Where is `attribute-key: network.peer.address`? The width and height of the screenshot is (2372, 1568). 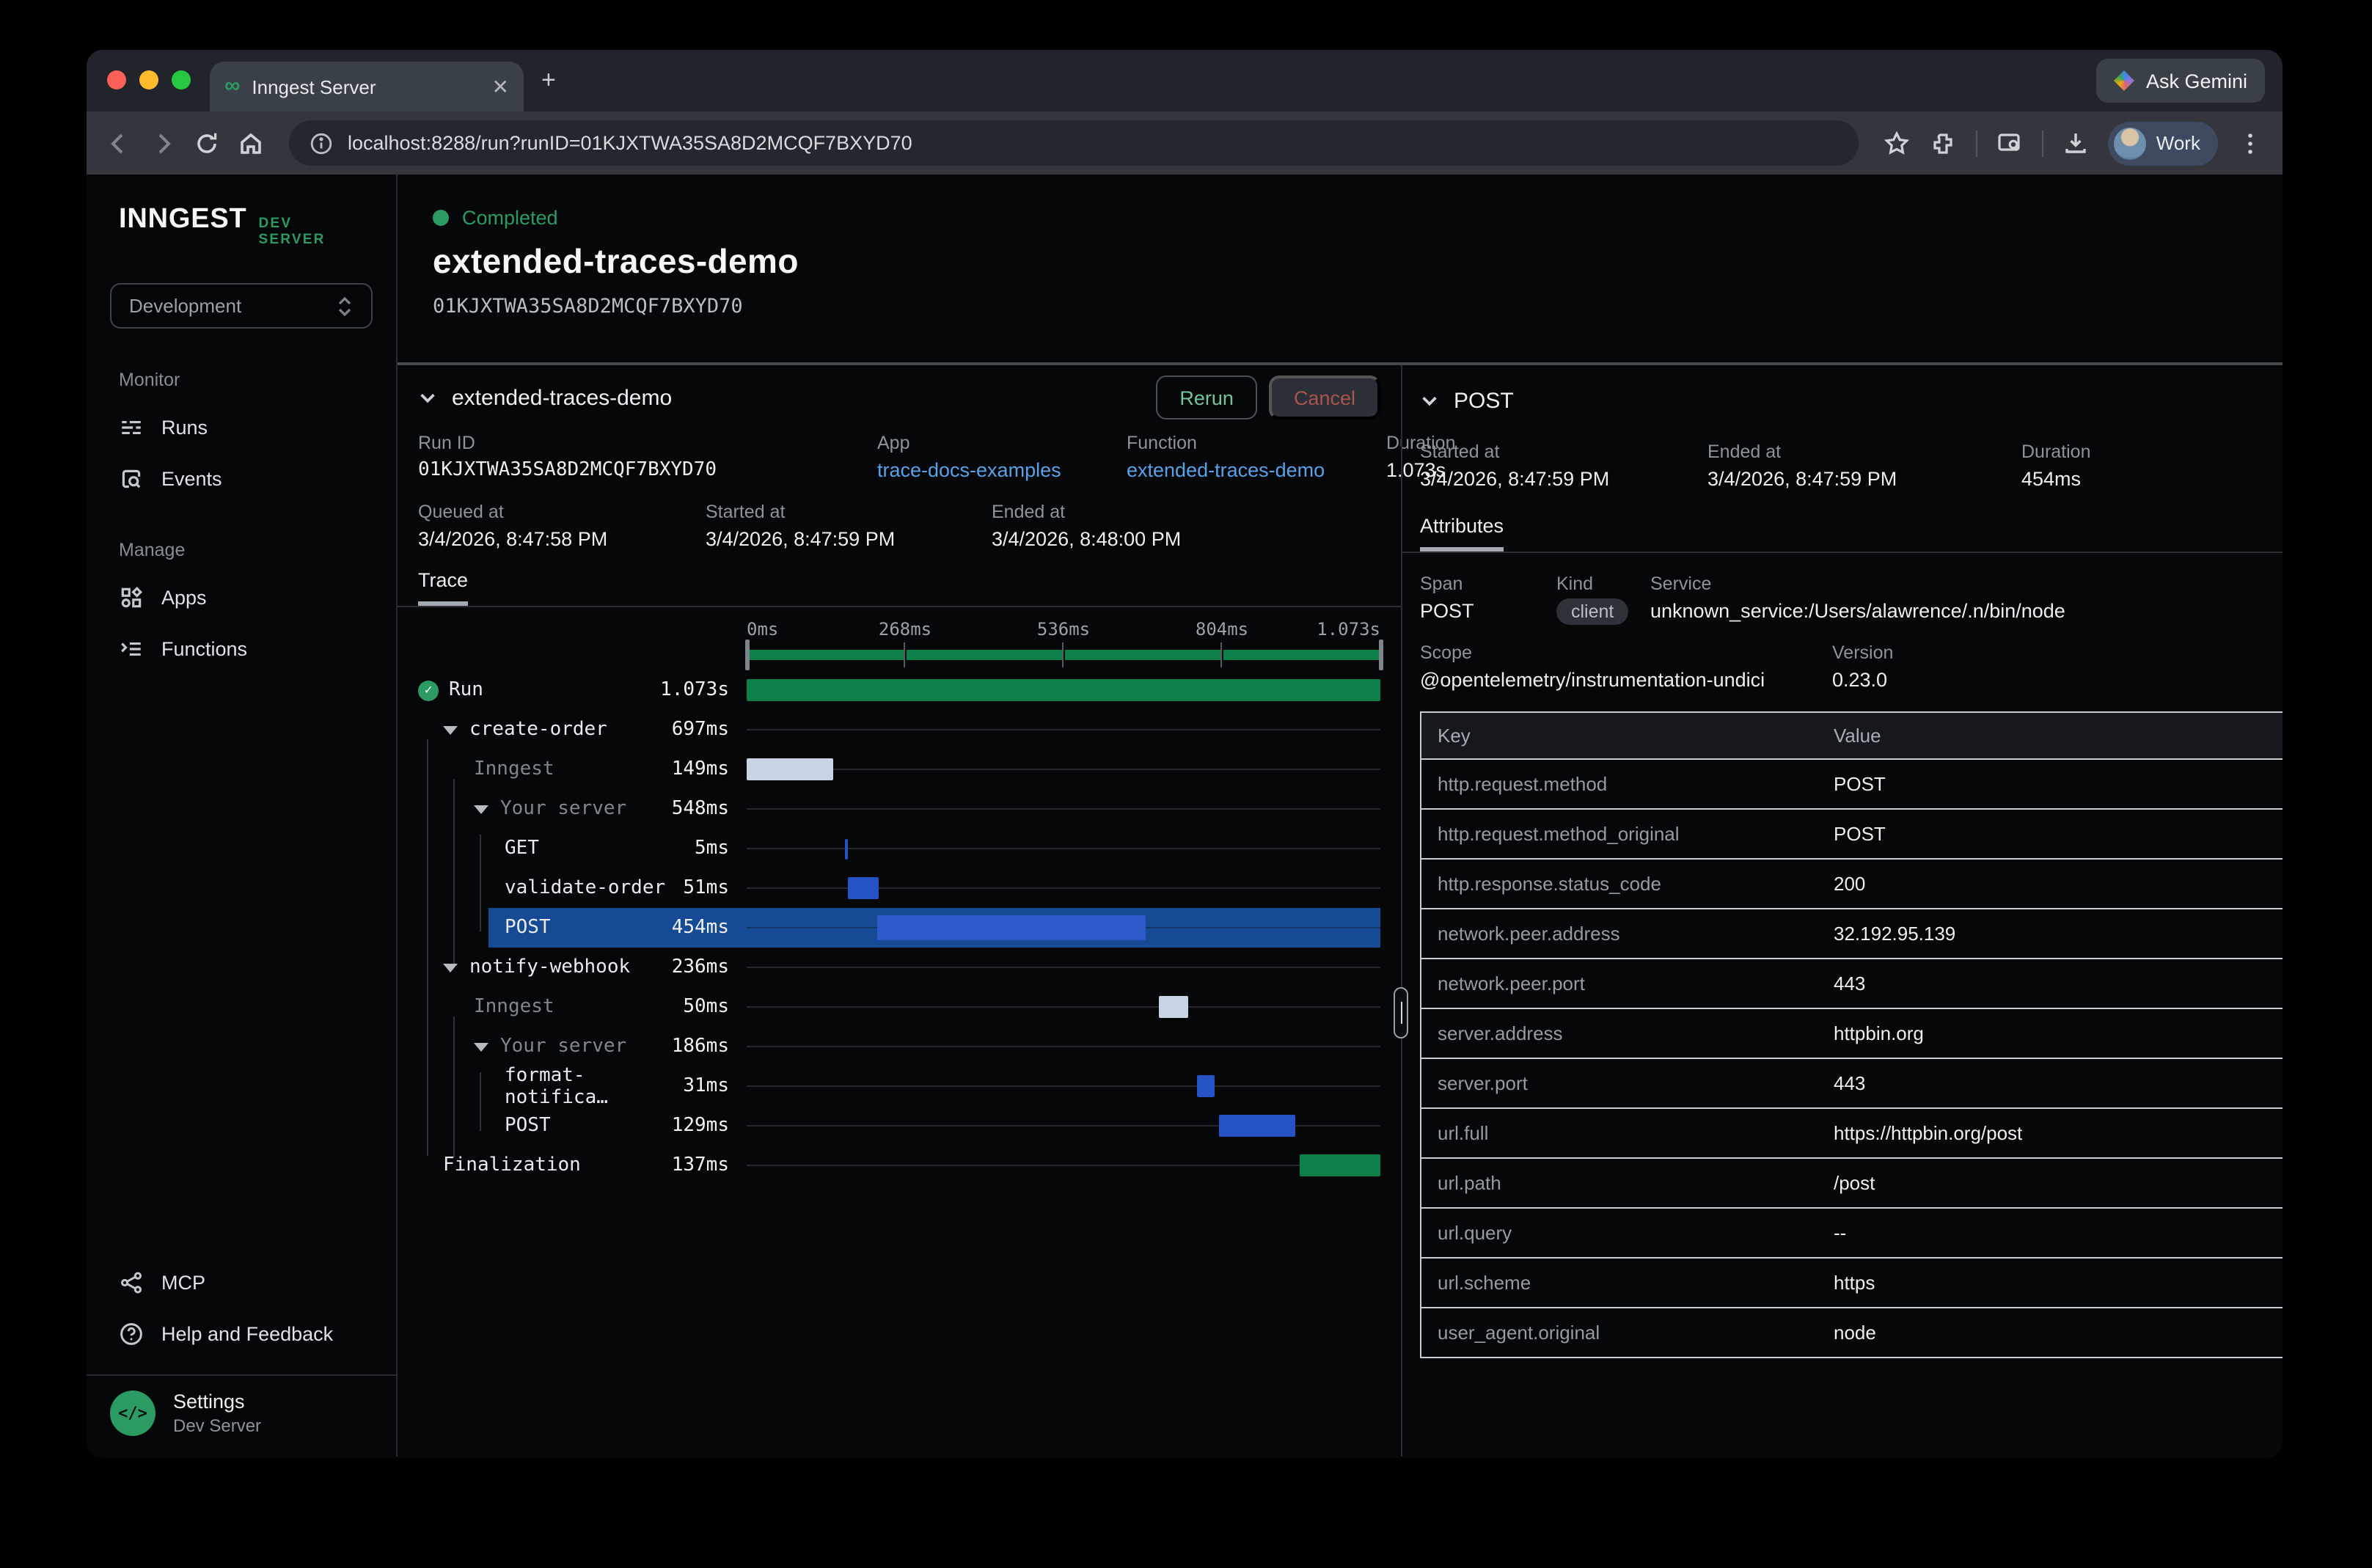 attribute-key: network.peer.address is located at coordinates (1529, 934).